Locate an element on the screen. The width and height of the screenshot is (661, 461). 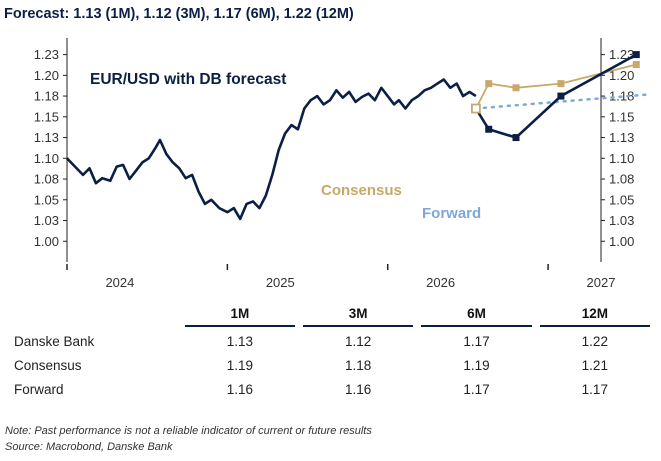
row-label: Consensus is located at coordinates (48, 365).